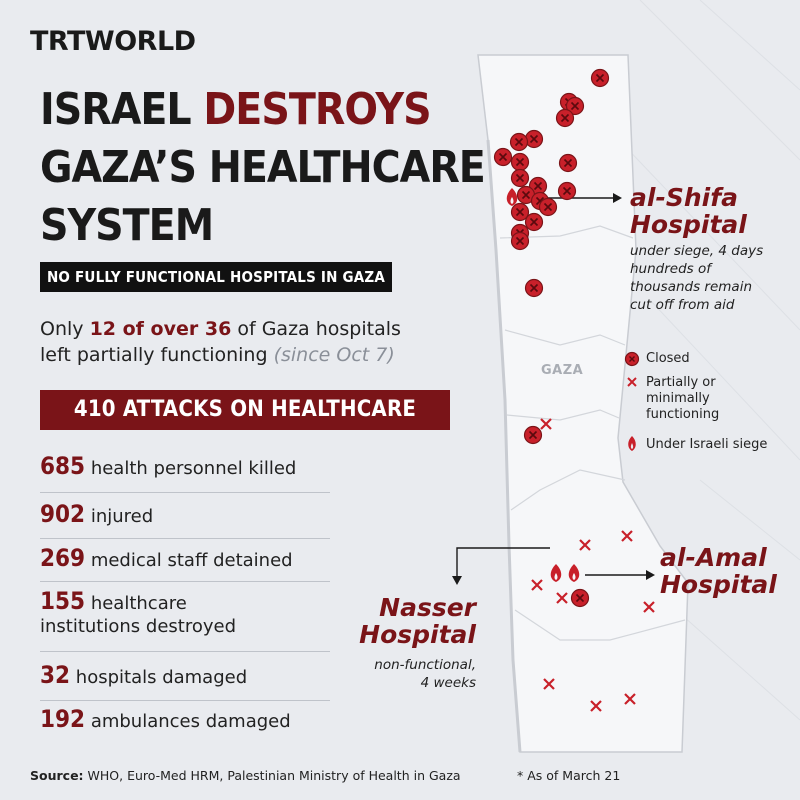  Describe the element at coordinates (161, 677) in the screenshot. I see `stat-label: hospitals damaged` at that location.